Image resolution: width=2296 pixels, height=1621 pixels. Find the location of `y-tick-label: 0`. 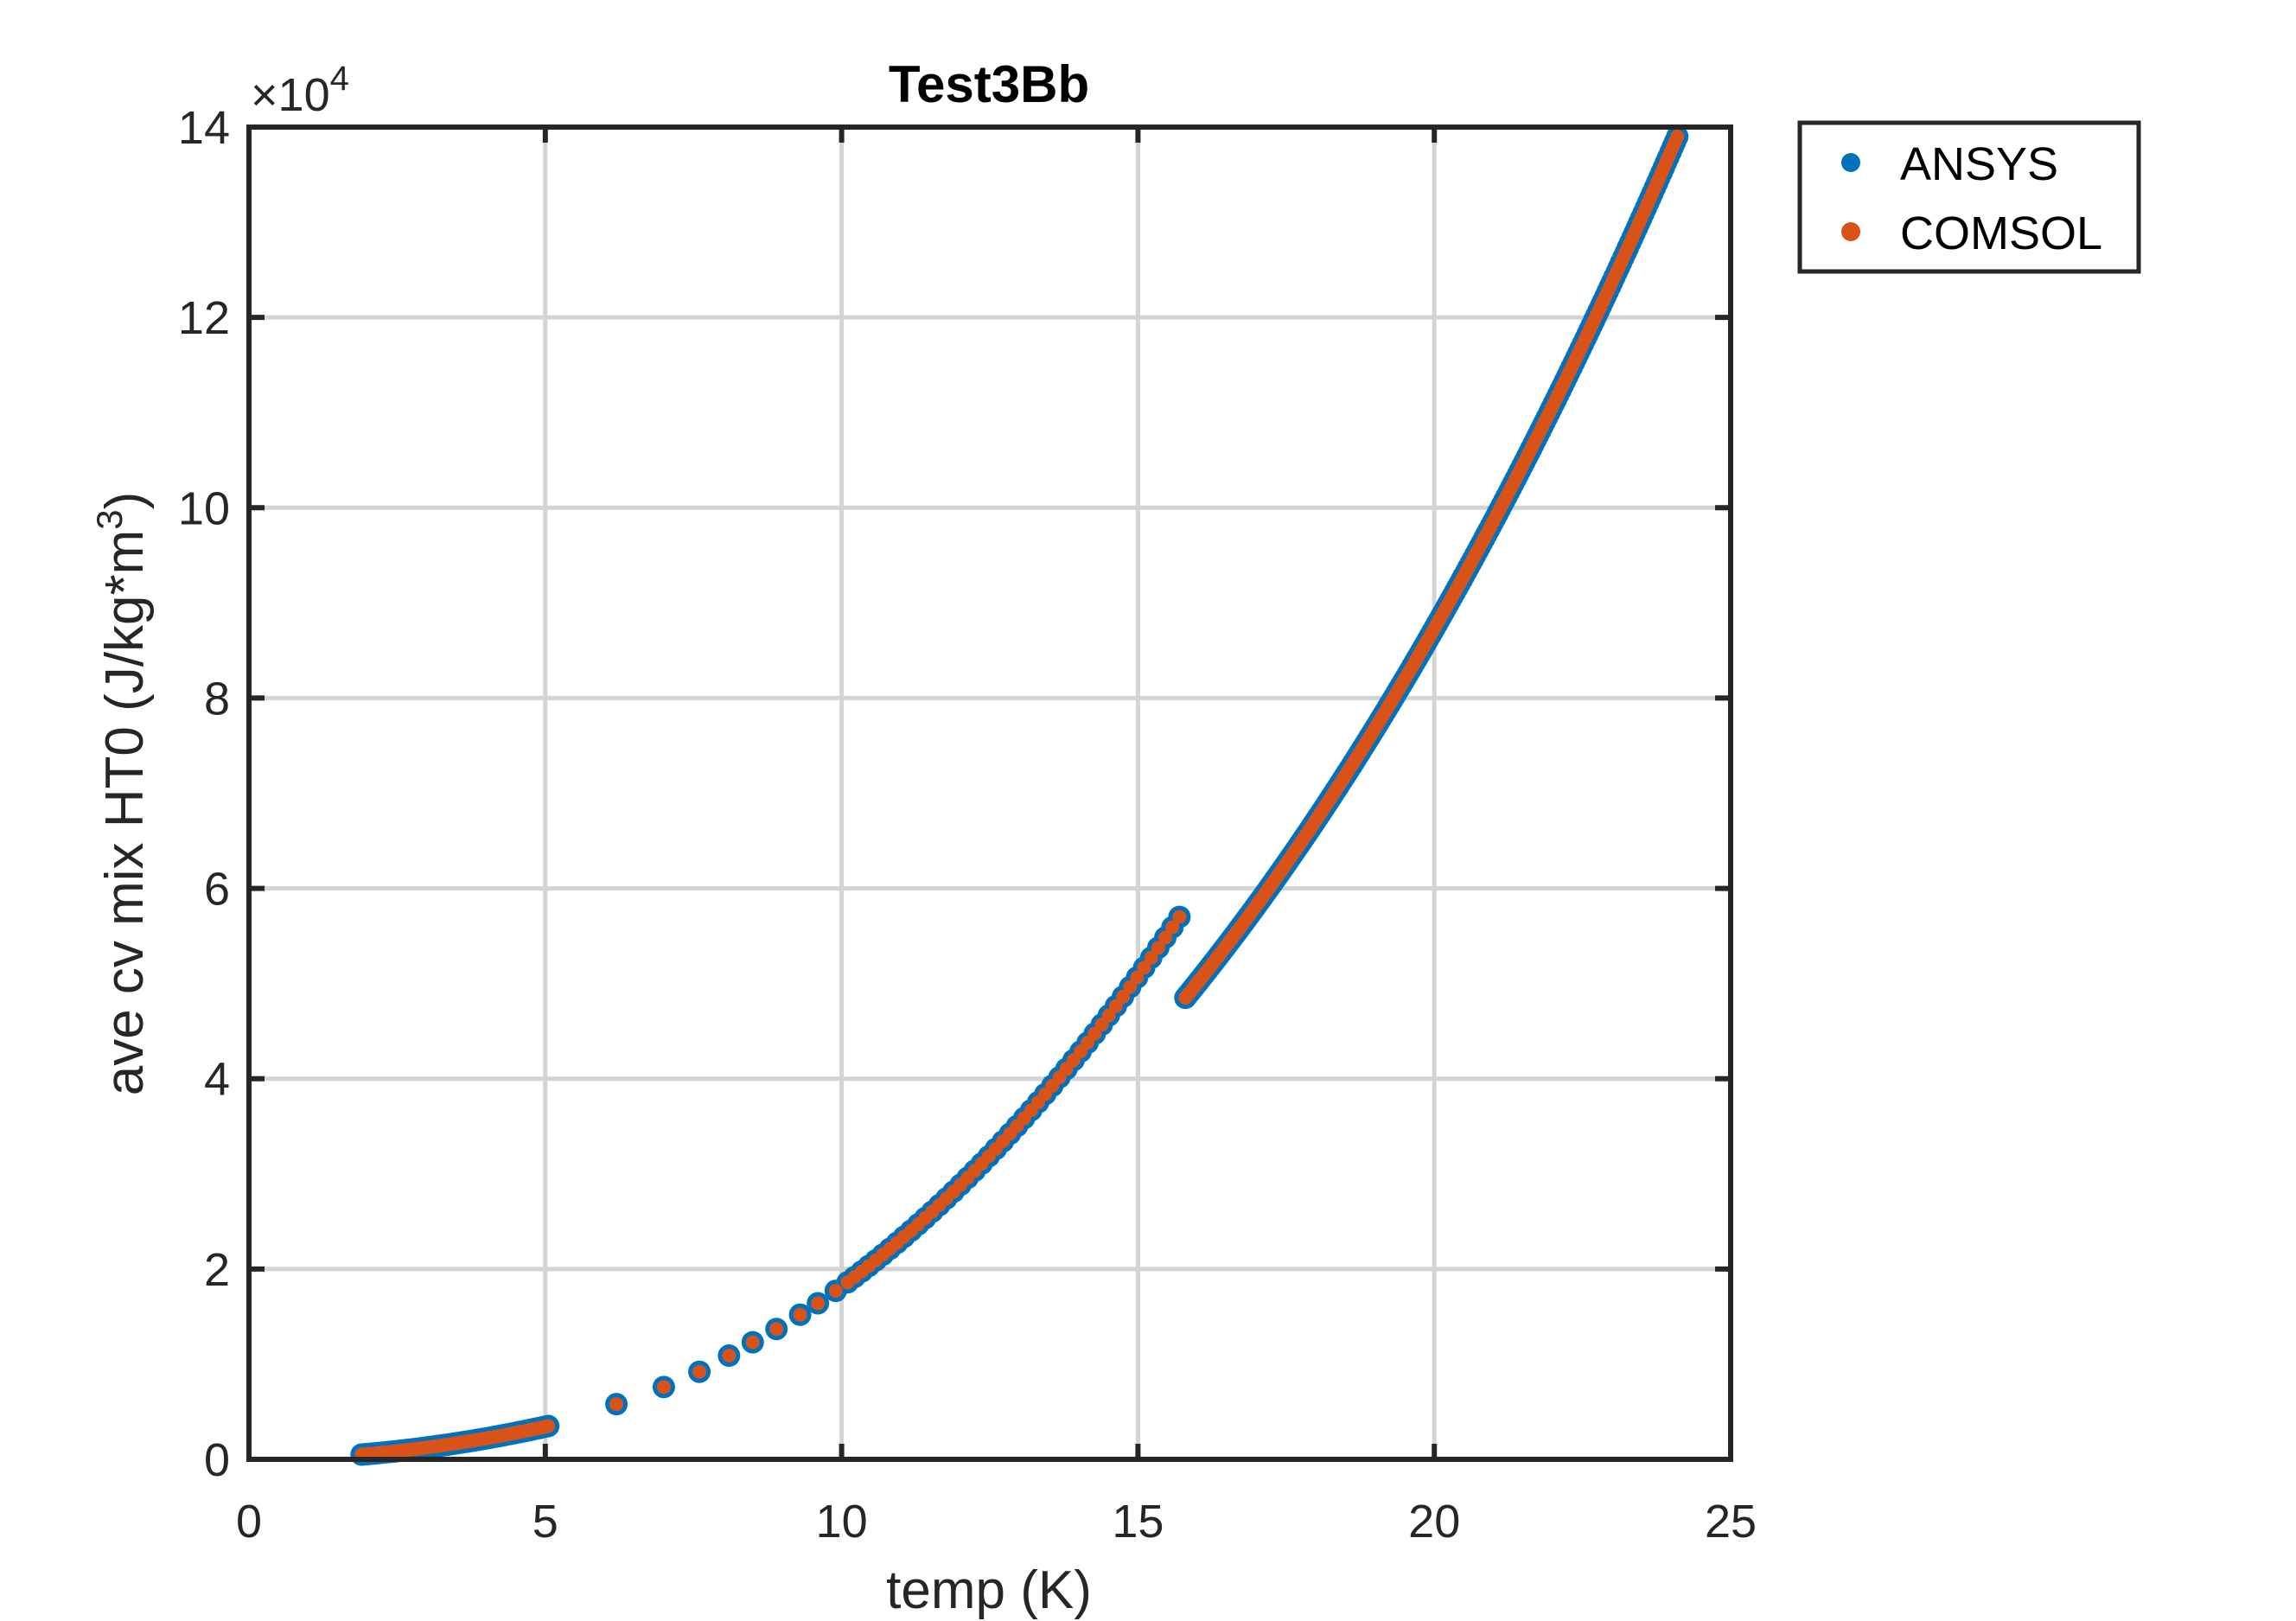

y-tick-label: 0 is located at coordinates (217, 1460).